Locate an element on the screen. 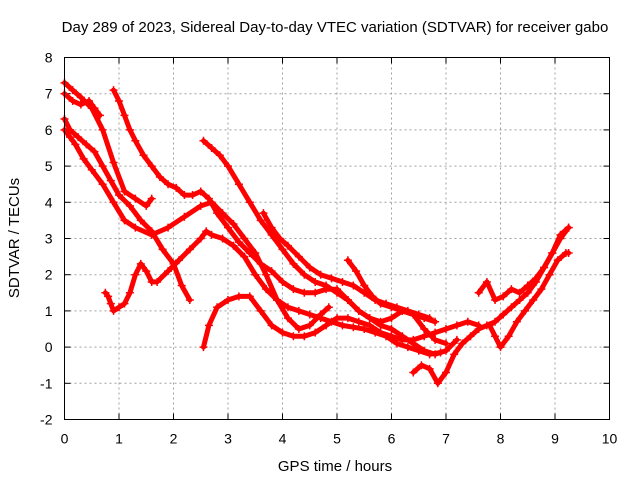 The image size is (640, 480). x-tick-label: 7 is located at coordinates (446, 439).